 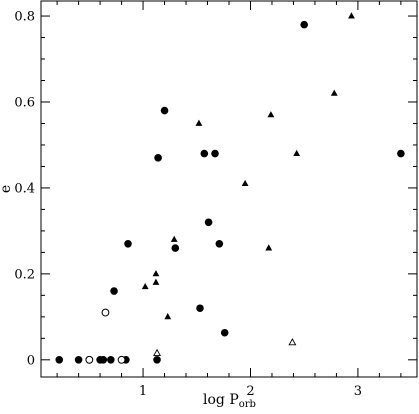 I want to click on x-tick-label: 1, so click(x=143, y=391).